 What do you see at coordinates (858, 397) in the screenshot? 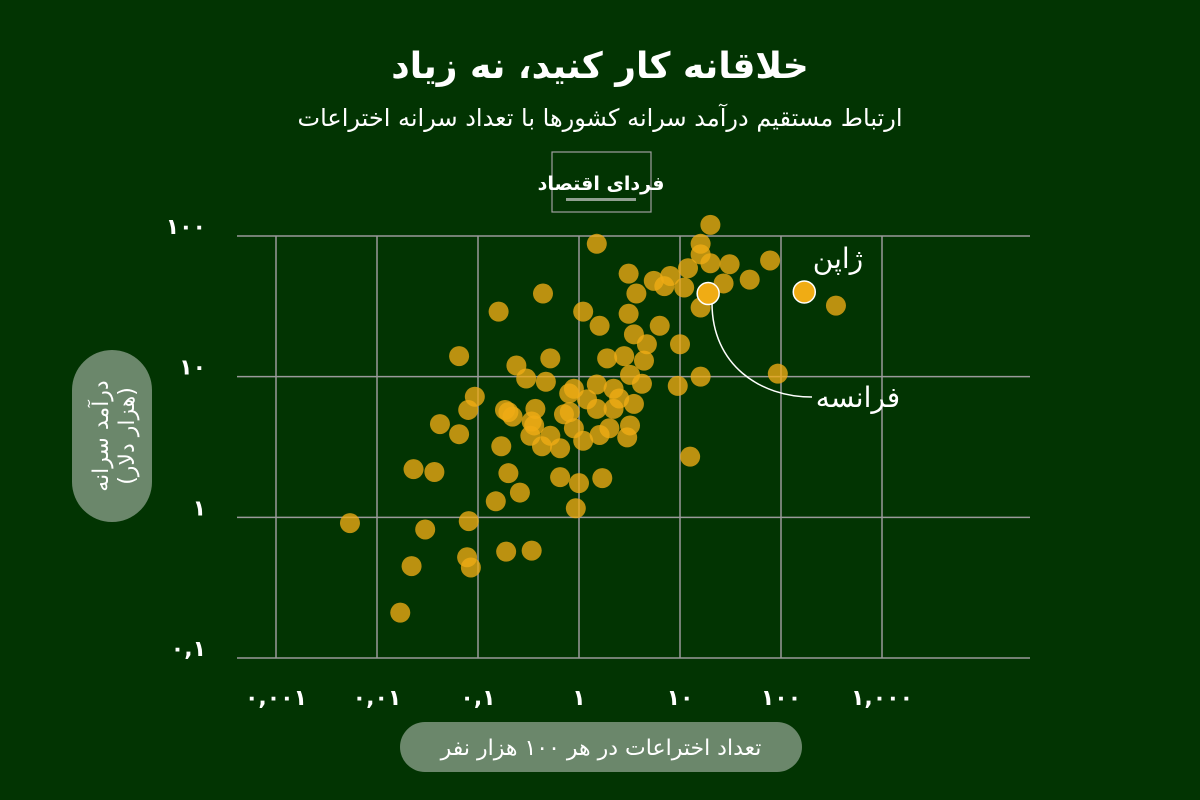
I see `france-label: فرانسه` at bounding box center [858, 397].